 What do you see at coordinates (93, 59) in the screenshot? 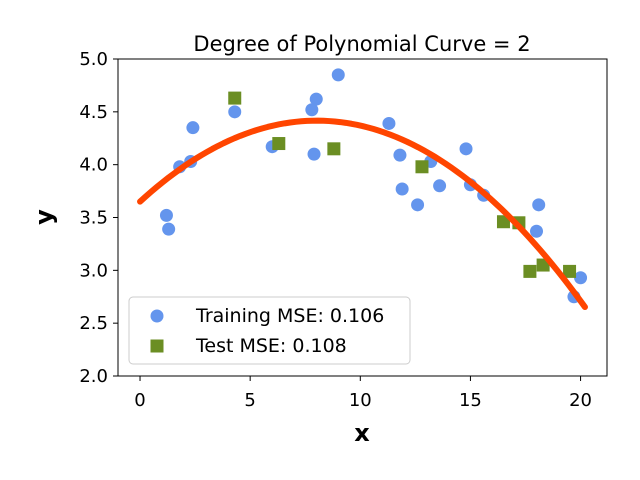
I see `y-tick-label: 5.0` at bounding box center [93, 59].